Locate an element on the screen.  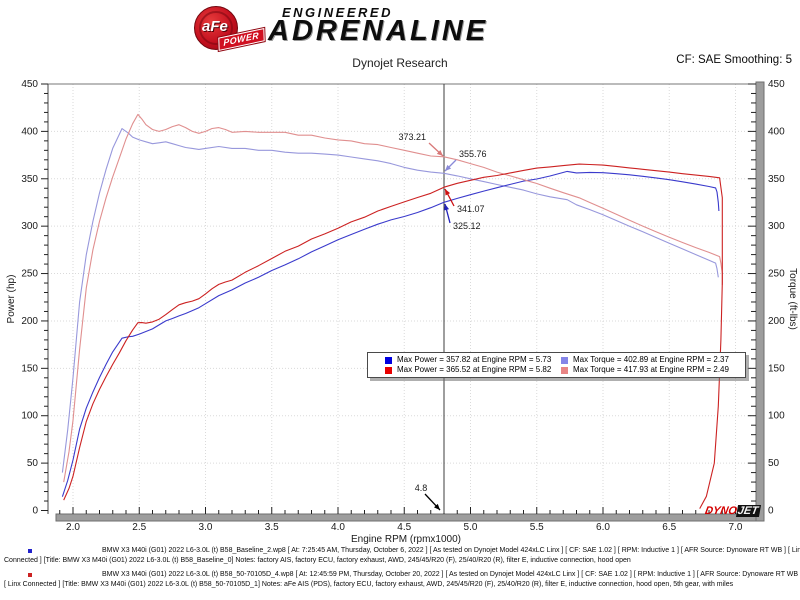
rpm-tick-label: 2.5 is located at coordinates (139, 527).